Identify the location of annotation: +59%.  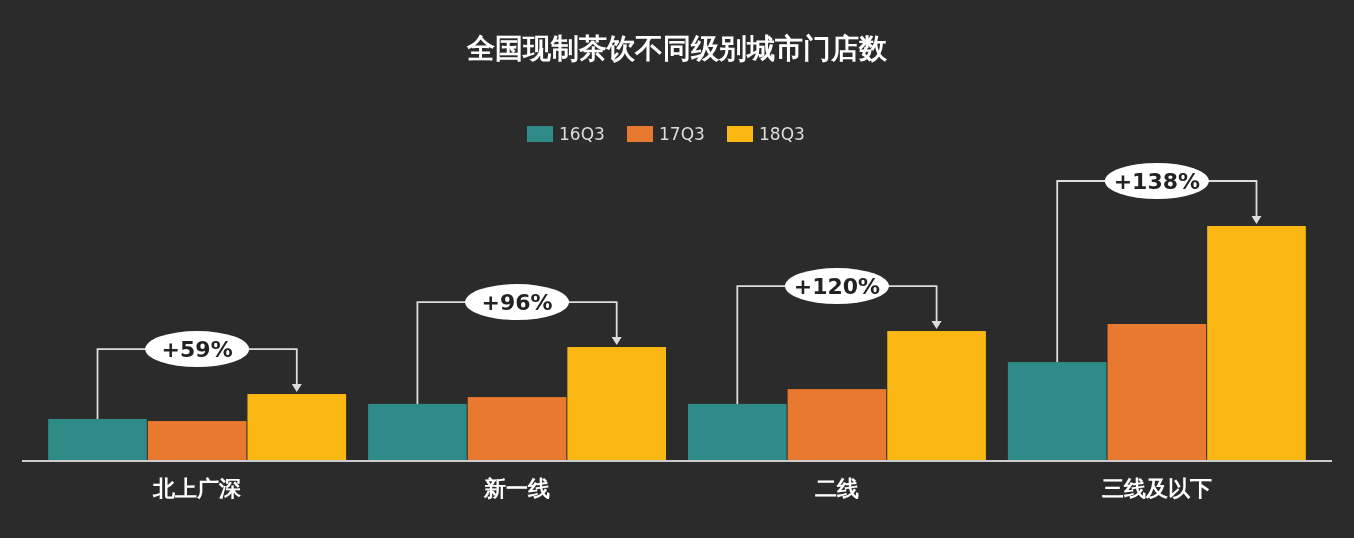
(197, 350).